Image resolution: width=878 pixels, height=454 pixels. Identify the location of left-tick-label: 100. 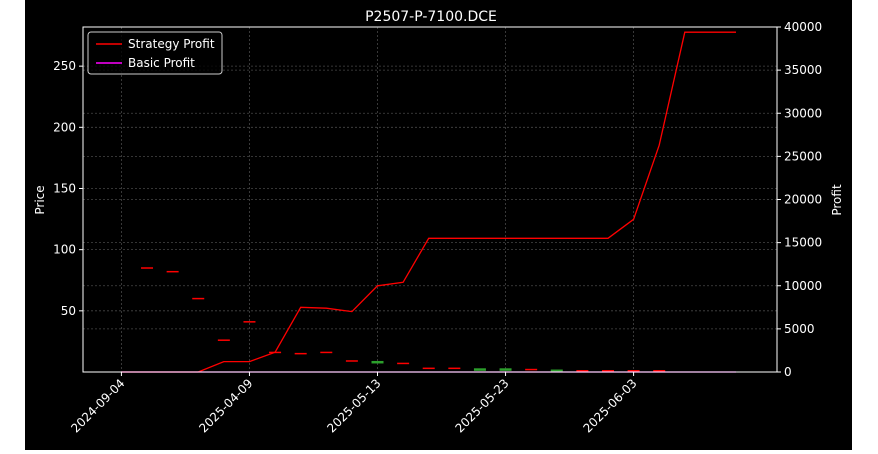
(64, 250).